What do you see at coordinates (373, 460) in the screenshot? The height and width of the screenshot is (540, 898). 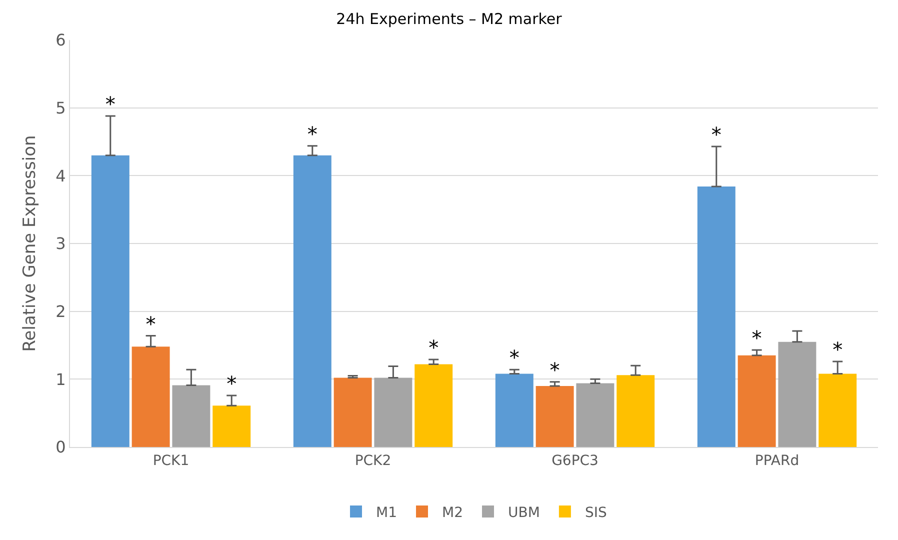 I see `x-tick-label: PCK2` at bounding box center [373, 460].